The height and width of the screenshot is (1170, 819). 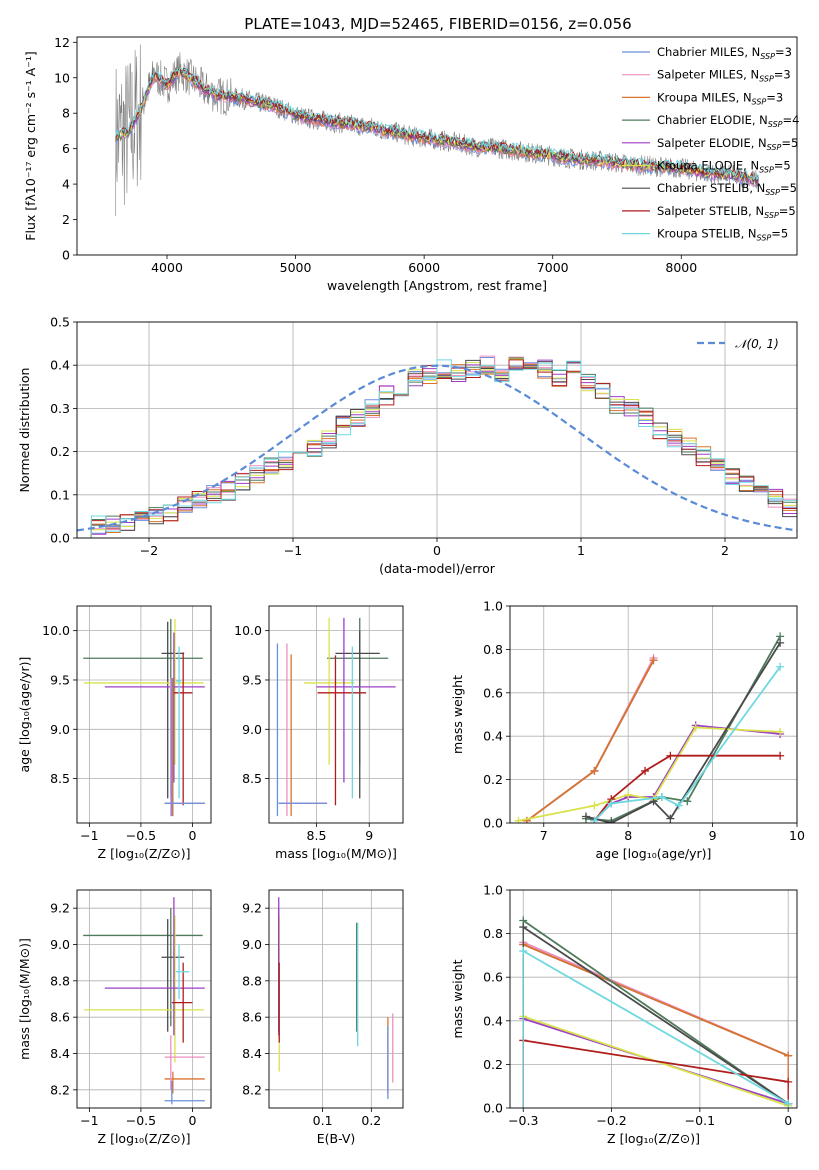 I want to click on x-tick-label: 10, so click(x=797, y=835).